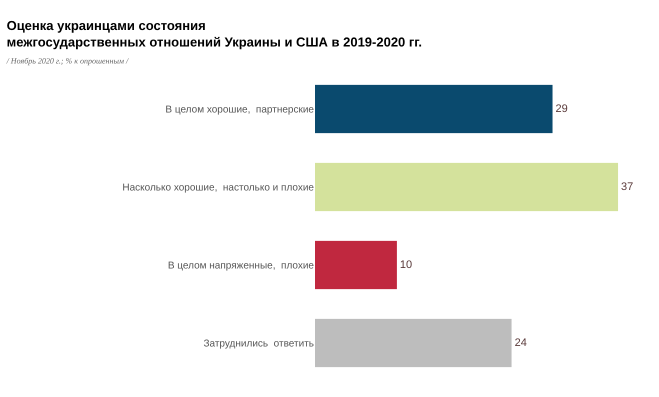 This screenshot has width=659, height=397. I want to click on data-label: 37, so click(627, 187).